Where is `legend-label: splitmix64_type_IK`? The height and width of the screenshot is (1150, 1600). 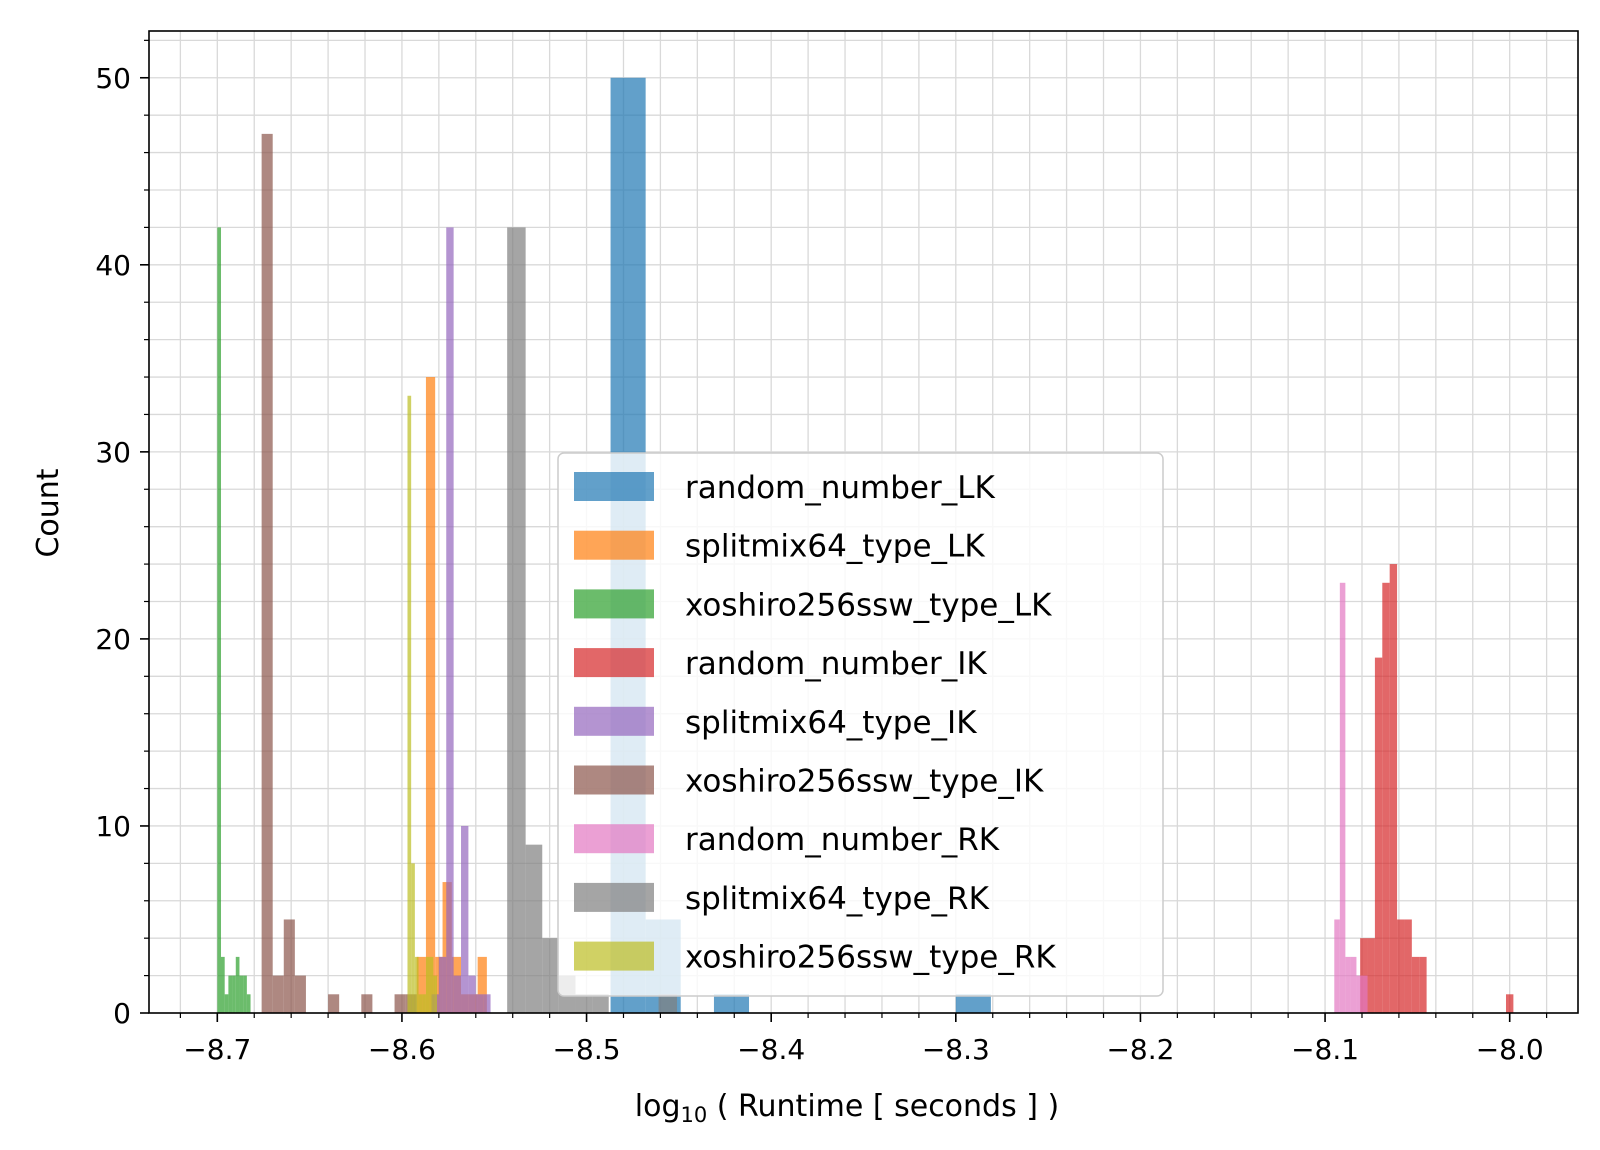 legend-label: splitmix64_type_IK is located at coordinates (831, 723).